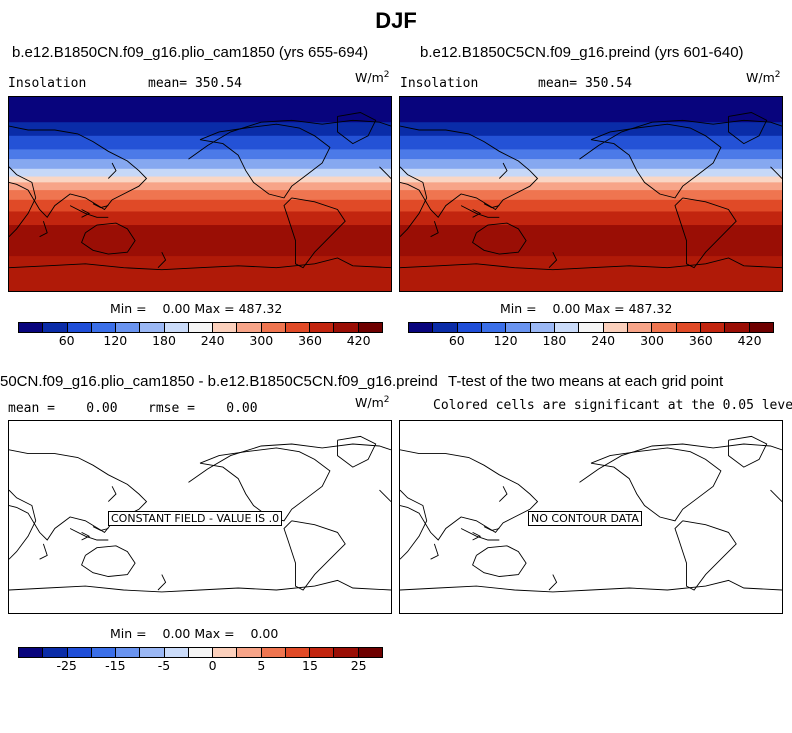 The image size is (792, 733). I want to click on figure-title: DJF, so click(396, 20).